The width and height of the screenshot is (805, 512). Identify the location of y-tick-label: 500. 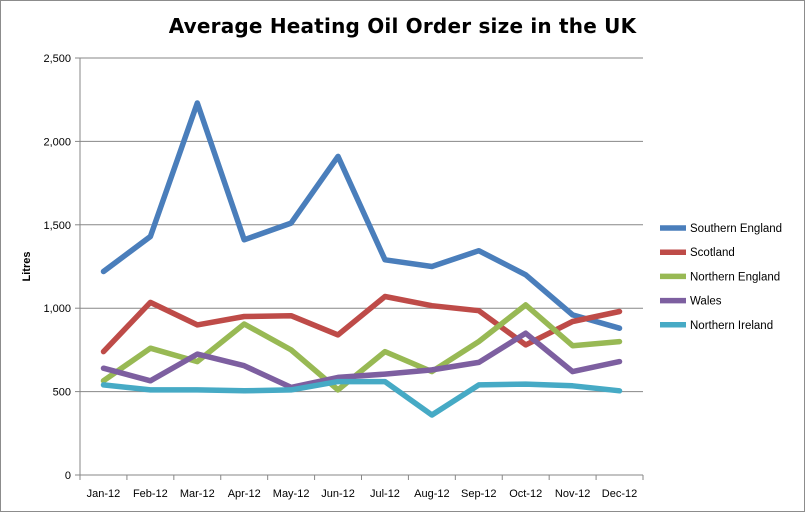
(62, 393).